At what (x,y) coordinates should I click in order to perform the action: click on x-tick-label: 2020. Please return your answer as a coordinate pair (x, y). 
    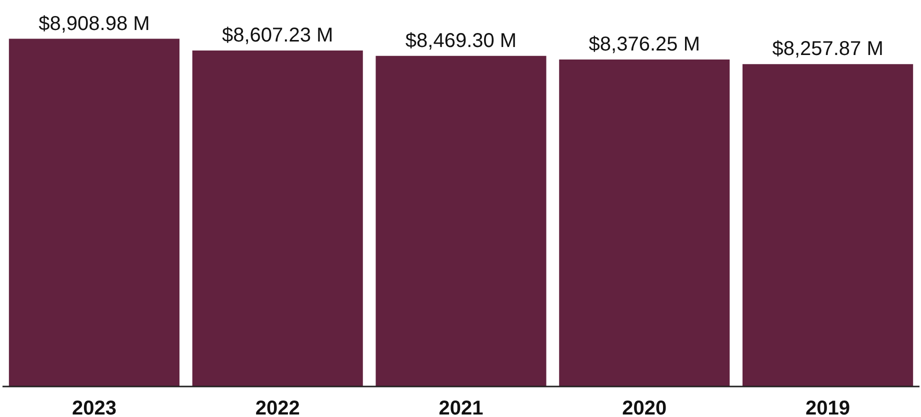
    Looking at the image, I should click on (644, 407).